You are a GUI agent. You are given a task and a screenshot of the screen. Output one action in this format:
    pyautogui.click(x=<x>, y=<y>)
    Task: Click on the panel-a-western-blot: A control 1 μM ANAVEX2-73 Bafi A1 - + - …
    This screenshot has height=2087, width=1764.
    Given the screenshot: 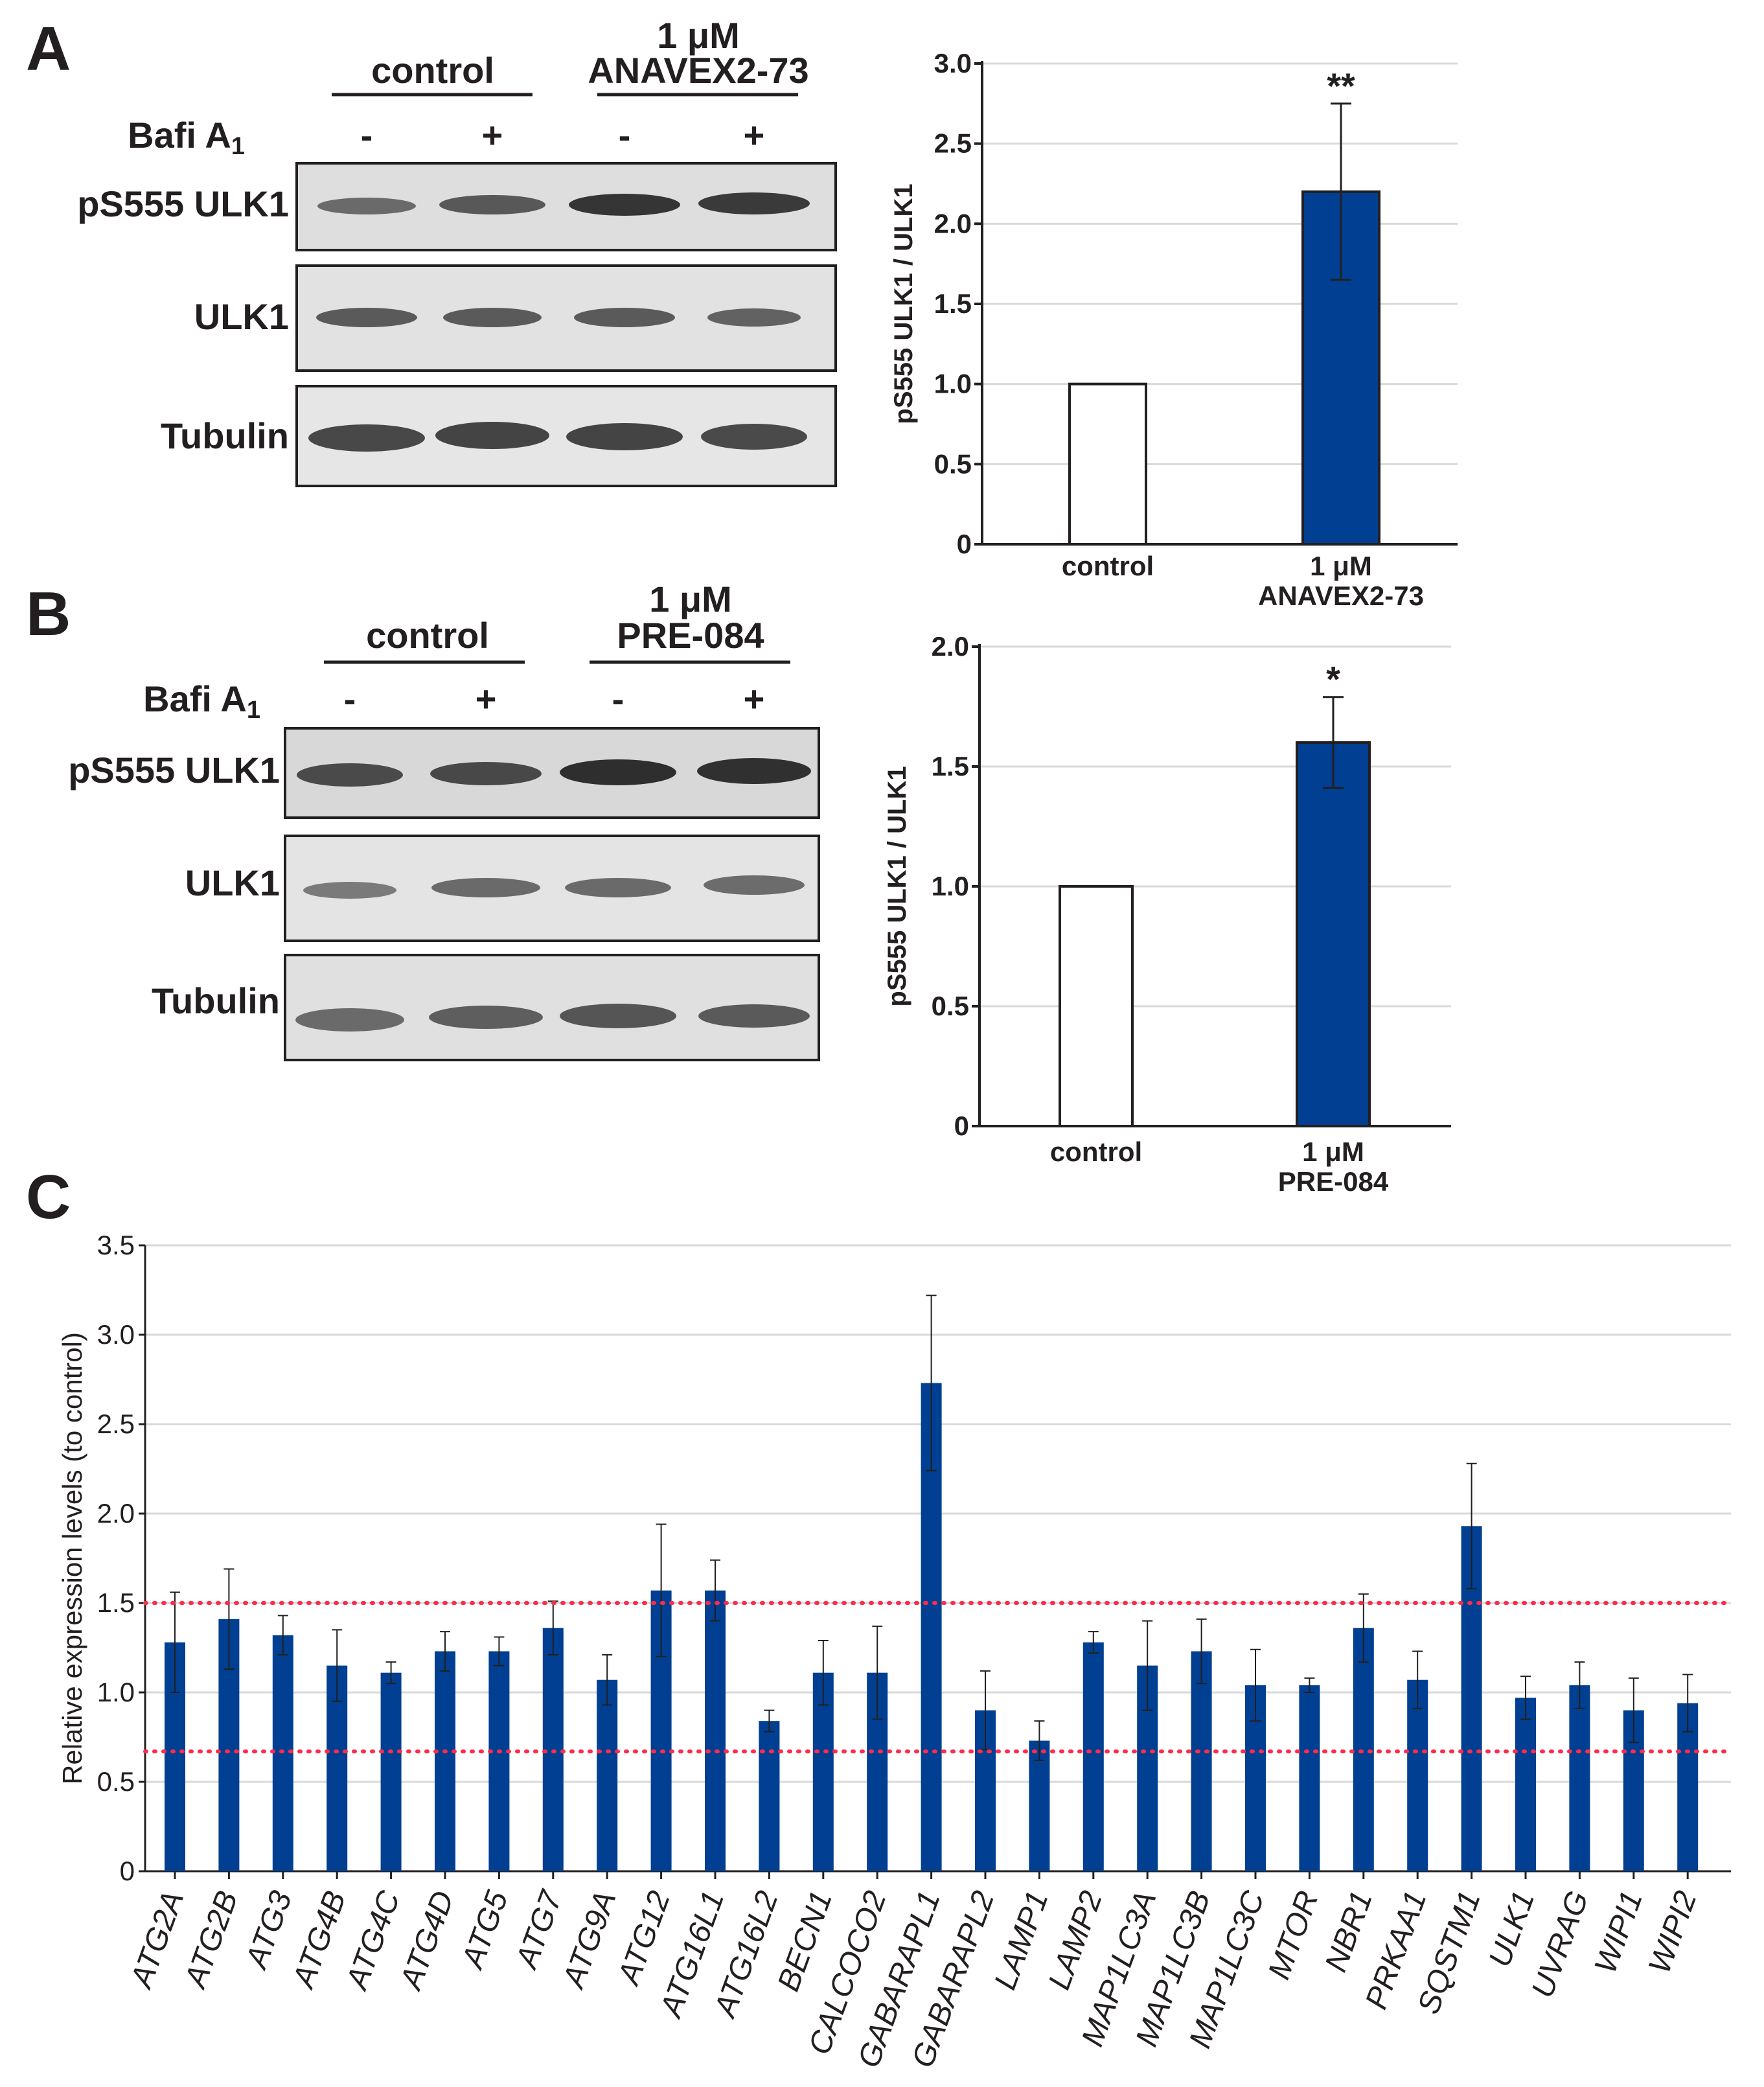 What is the action you would take?
    pyautogui.click(x=431, y=250)
    